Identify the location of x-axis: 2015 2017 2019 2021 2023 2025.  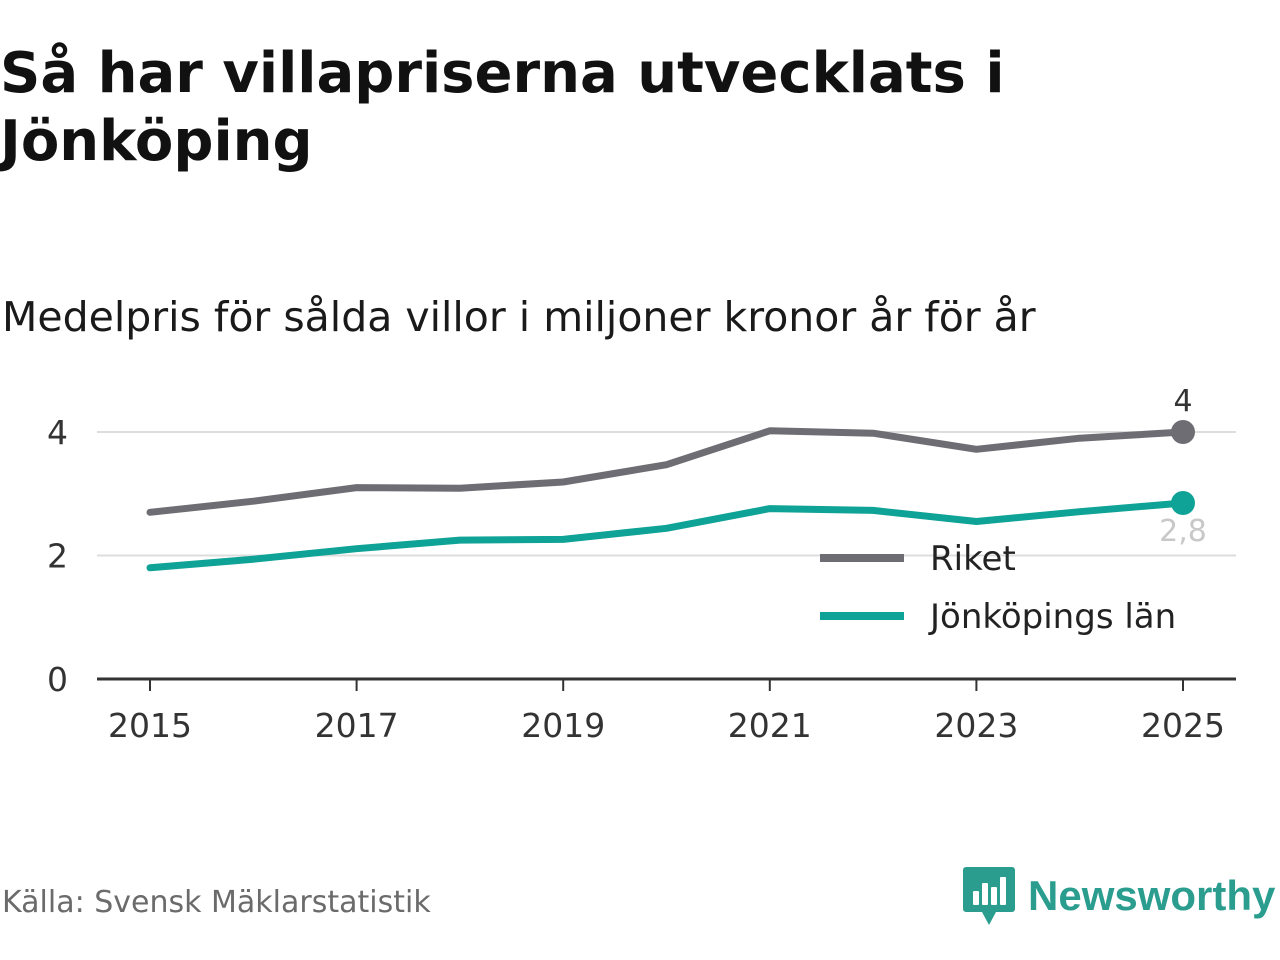
(666, 711).